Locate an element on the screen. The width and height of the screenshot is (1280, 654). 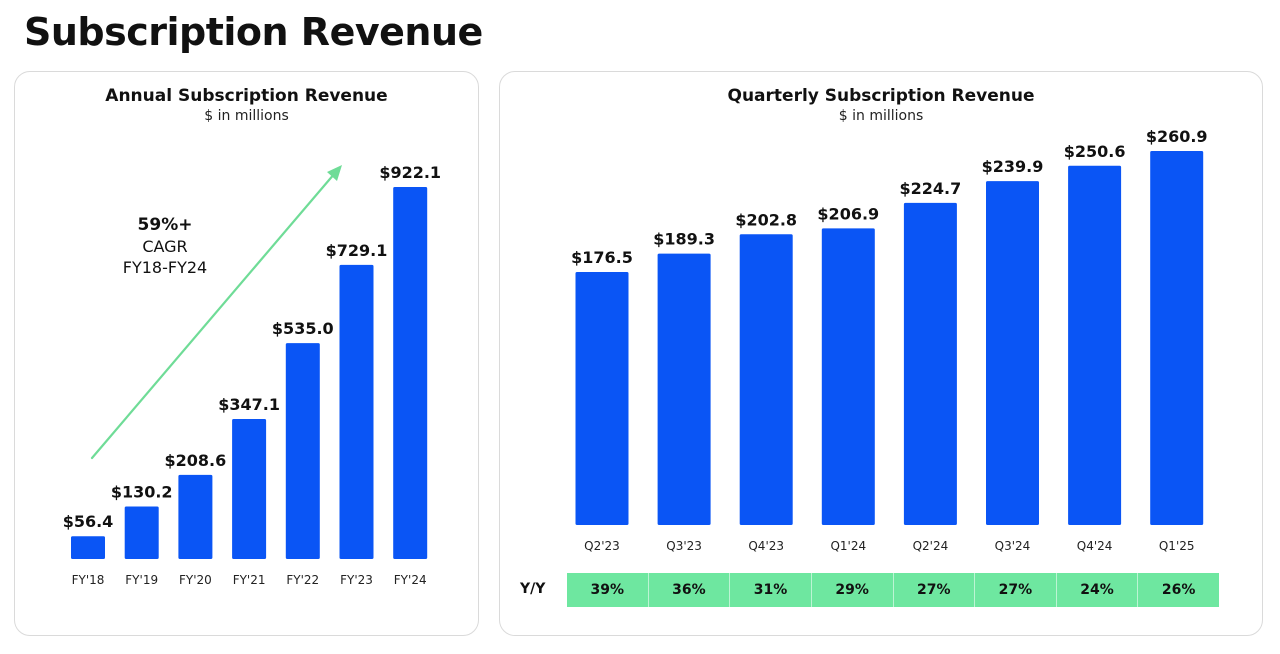
quarterly-category-label: Q2'24 is located at coordinates (931, 546).